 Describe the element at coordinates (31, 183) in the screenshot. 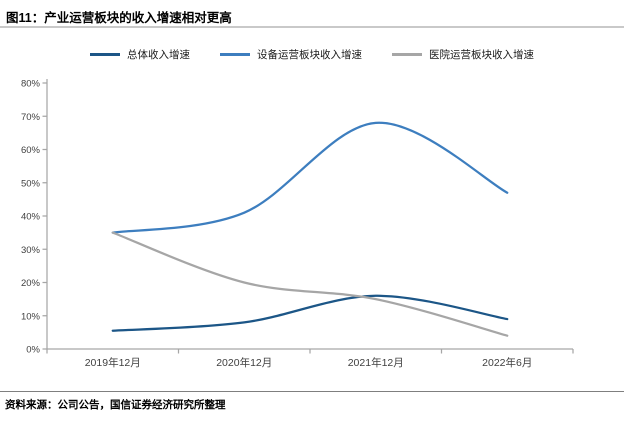

I see `y-tick-label: 50%` at that location.